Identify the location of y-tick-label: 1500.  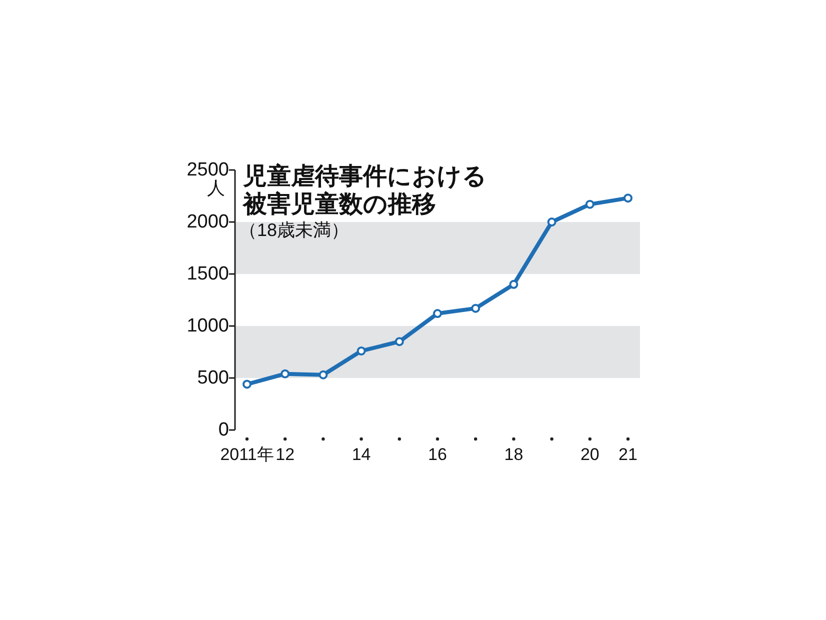
(207, 274).